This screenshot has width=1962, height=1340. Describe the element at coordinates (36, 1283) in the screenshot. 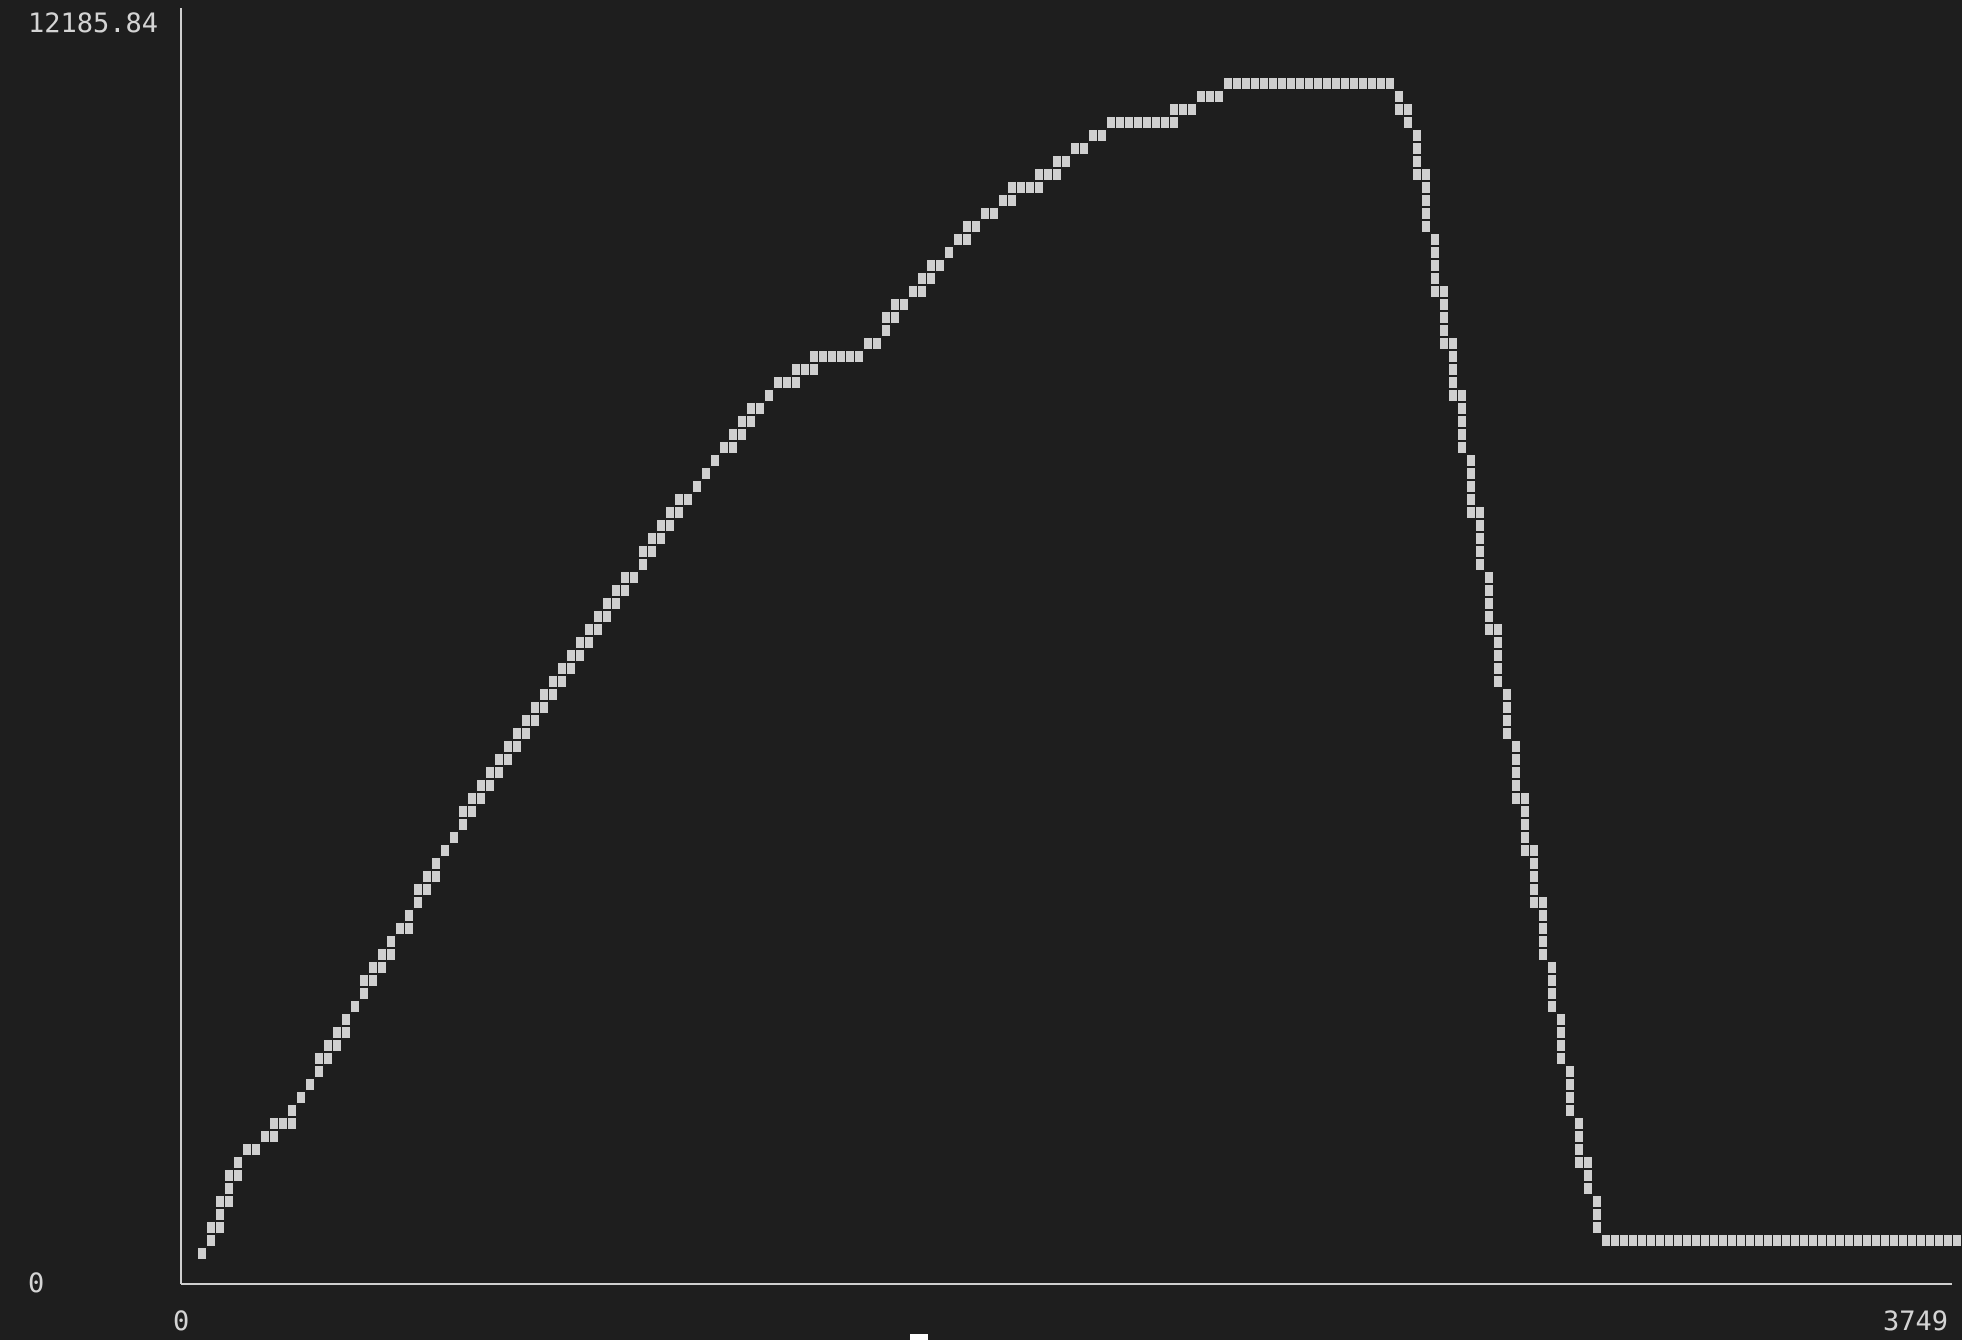

I see `y-tick-label-min: 0` at that location.